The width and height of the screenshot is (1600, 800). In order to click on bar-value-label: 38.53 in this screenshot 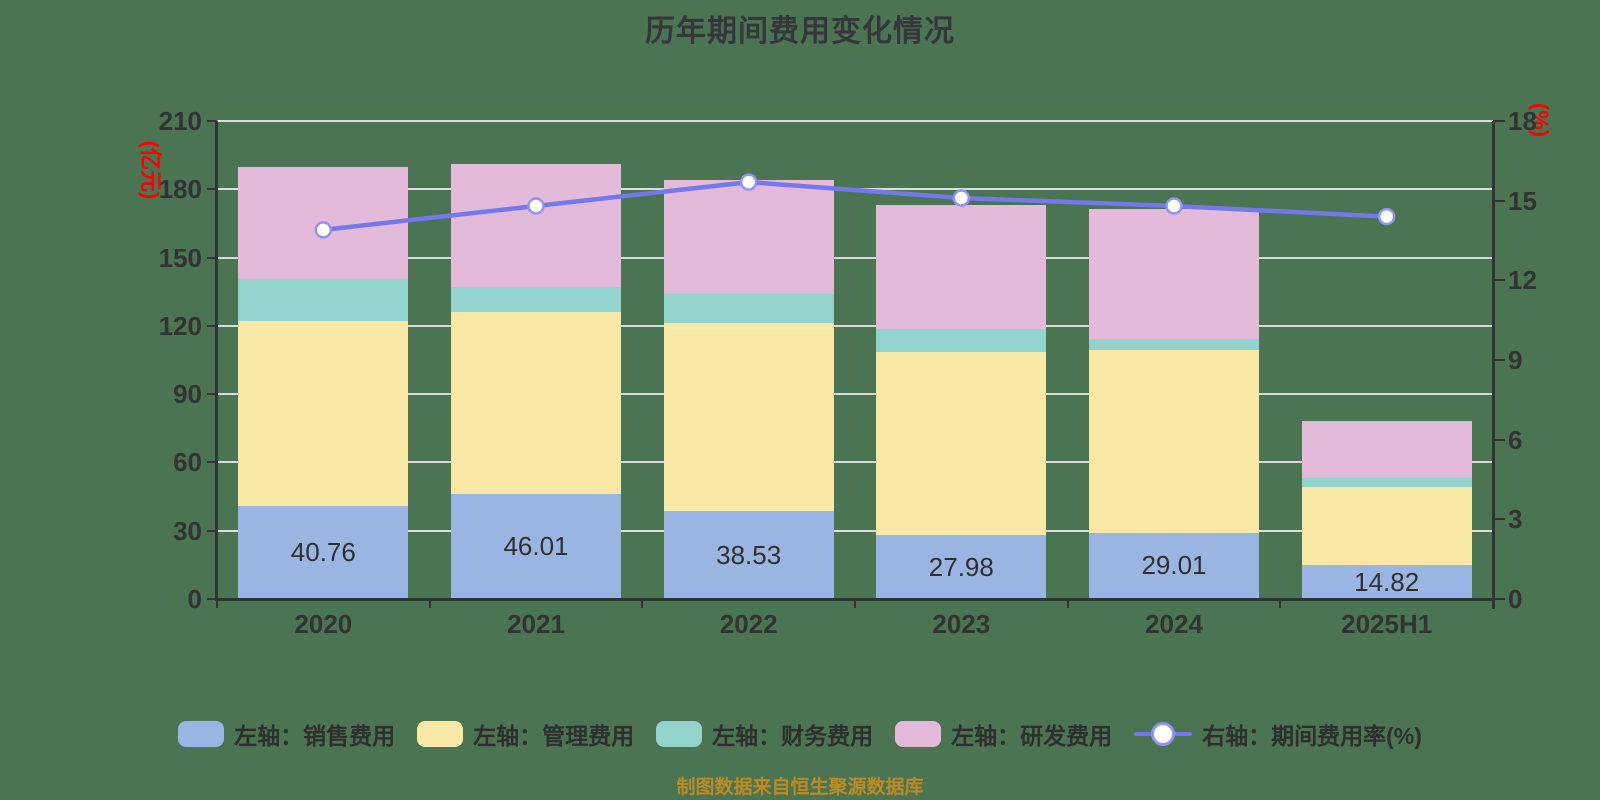, I will do `click(749, 554)`.